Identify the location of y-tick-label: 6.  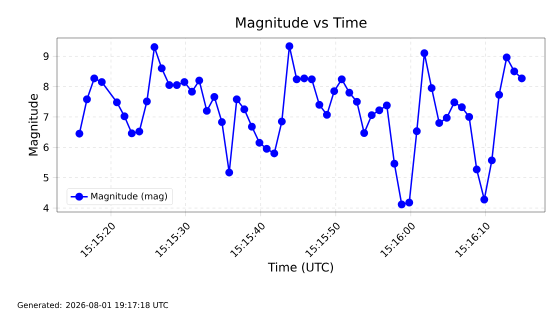
(46, 148).